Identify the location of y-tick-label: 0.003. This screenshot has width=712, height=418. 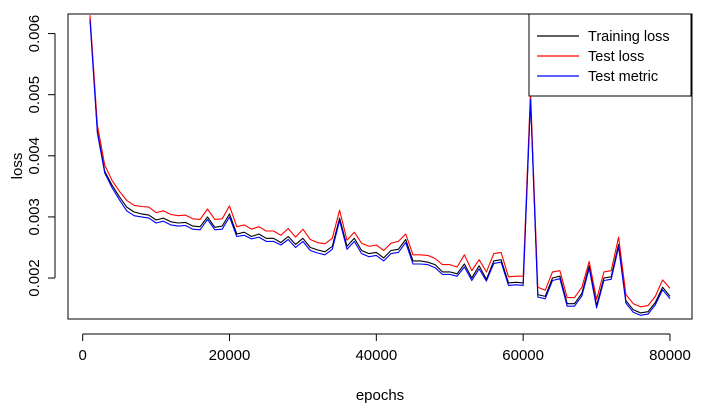
(34, 217).